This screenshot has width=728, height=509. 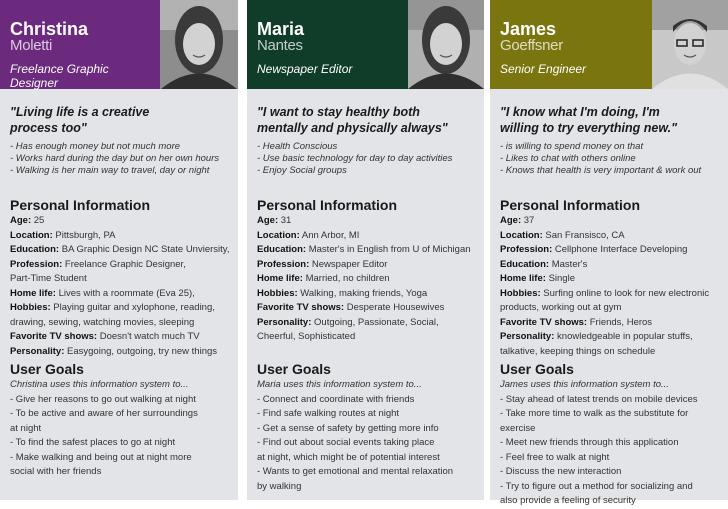 I want to click on personal-info-row: Hobbies: Walking, making friends, Yoga, so click(x=373, y=294).